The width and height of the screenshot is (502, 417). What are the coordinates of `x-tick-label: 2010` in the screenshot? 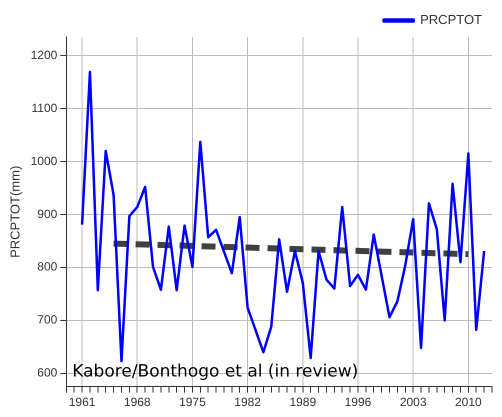 It's located at (468, 402).